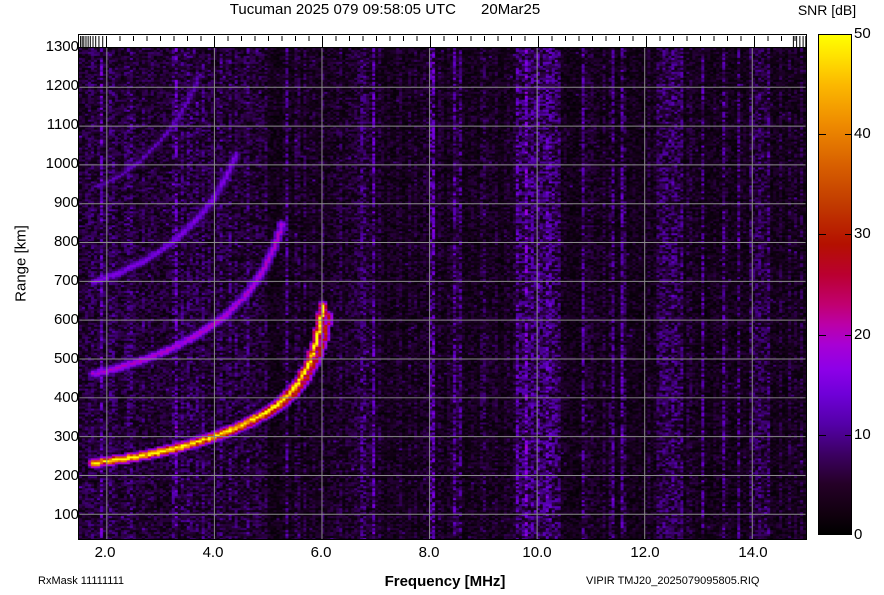 The height and width of the screenshot is (595, 884). Describe the element at coordinates (66, 319) in the screenshot. I see `y-tick-label: 600` at that location.